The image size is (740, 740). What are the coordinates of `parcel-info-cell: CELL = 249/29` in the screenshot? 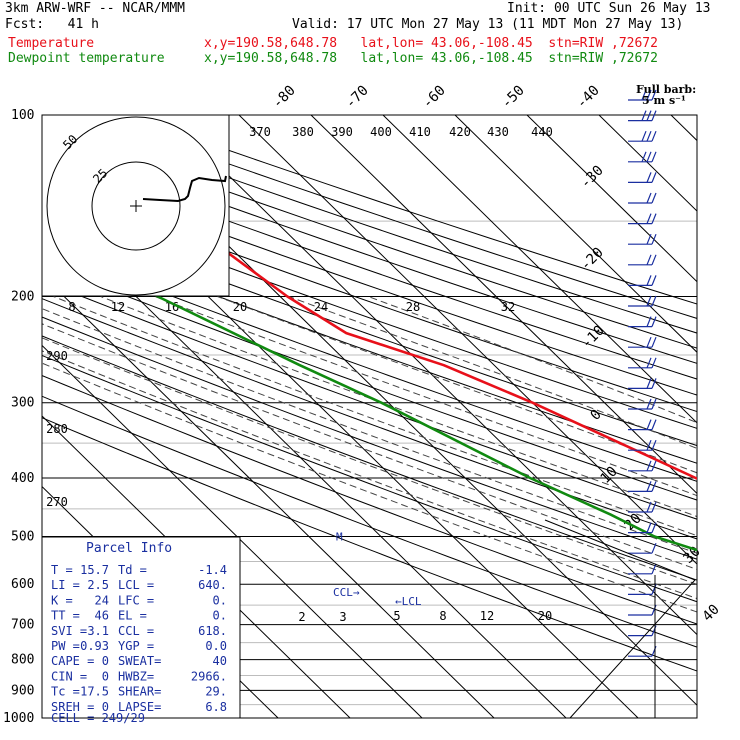 It's located at (98, 718).